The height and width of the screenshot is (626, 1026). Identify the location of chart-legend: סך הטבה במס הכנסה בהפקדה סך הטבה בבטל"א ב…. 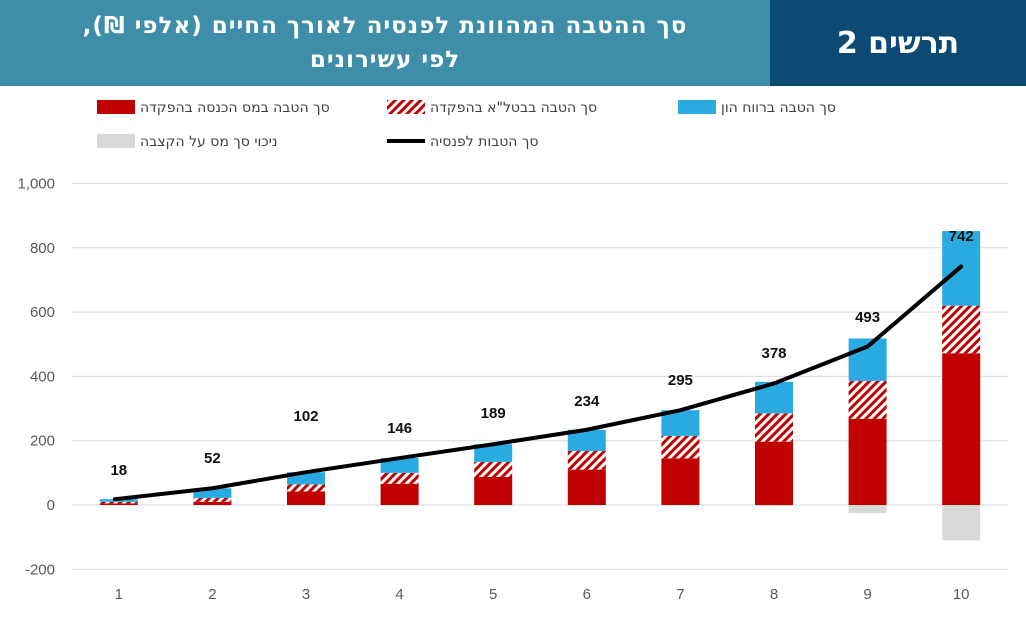
(466, 125).